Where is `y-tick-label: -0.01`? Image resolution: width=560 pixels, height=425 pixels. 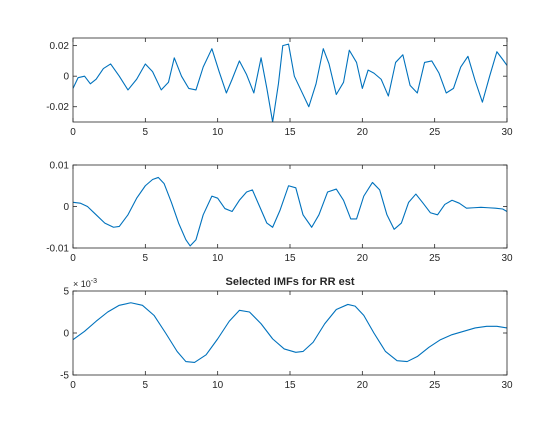 y-tick-label: -0.01 is located at coordinates (57, 249).